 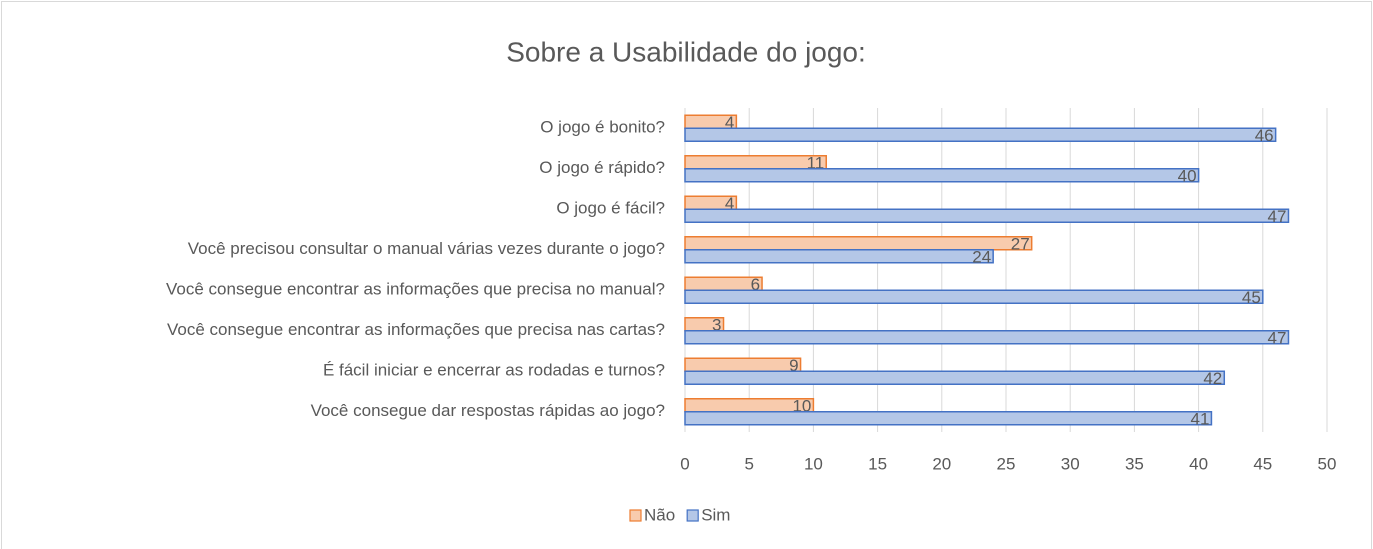 What do you see at coordinates (816, 163) in the screenshot?
I see `data-label: 11` at bounding box center [816, 163].